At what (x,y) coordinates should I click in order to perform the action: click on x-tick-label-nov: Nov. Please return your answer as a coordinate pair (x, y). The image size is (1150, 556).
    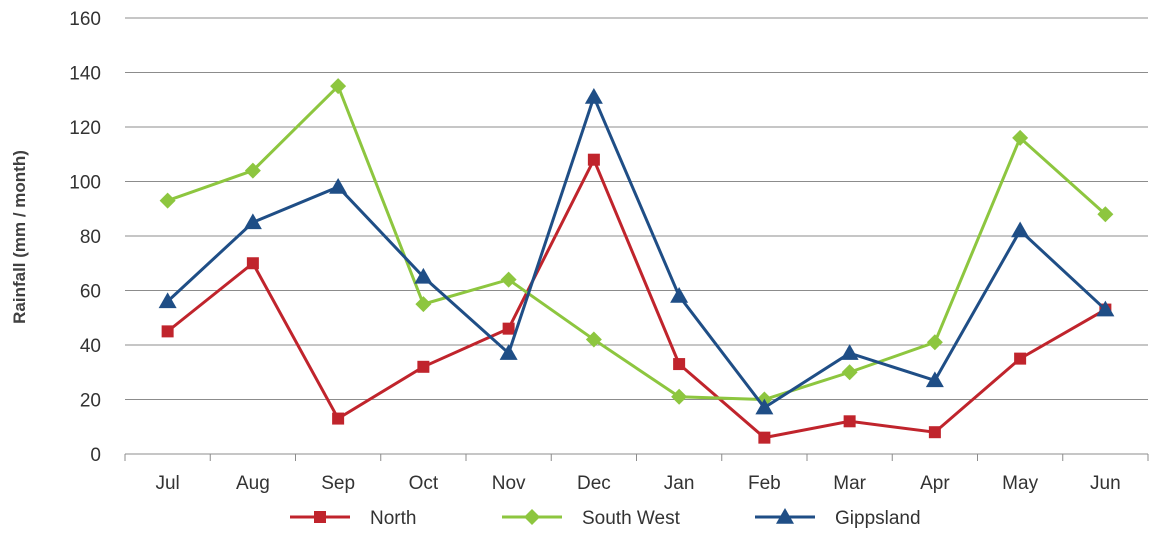
    Looking at the image, I should click on (509, 483).